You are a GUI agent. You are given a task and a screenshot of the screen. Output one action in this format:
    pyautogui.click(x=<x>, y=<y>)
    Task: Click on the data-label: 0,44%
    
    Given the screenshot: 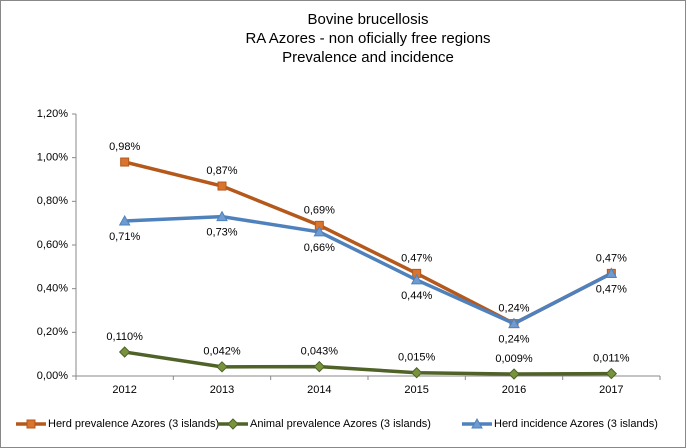 What is the action you would take?
    pyautogui.click(x=416, y=296)
    